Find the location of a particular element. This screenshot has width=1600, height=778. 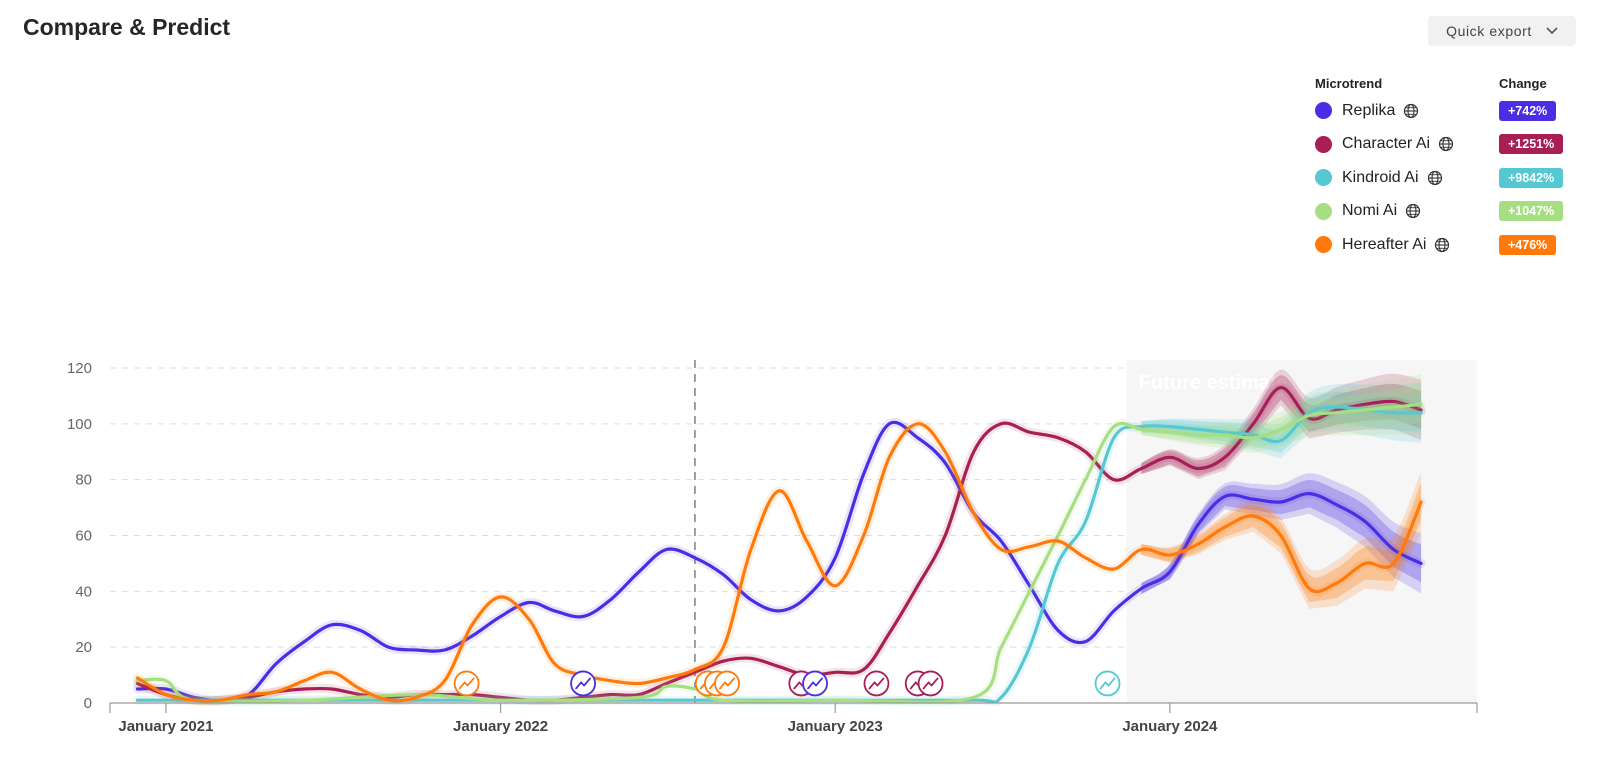

legend-item-name-wrap: Kindroid Ai is located at coordinates (1407, 178).